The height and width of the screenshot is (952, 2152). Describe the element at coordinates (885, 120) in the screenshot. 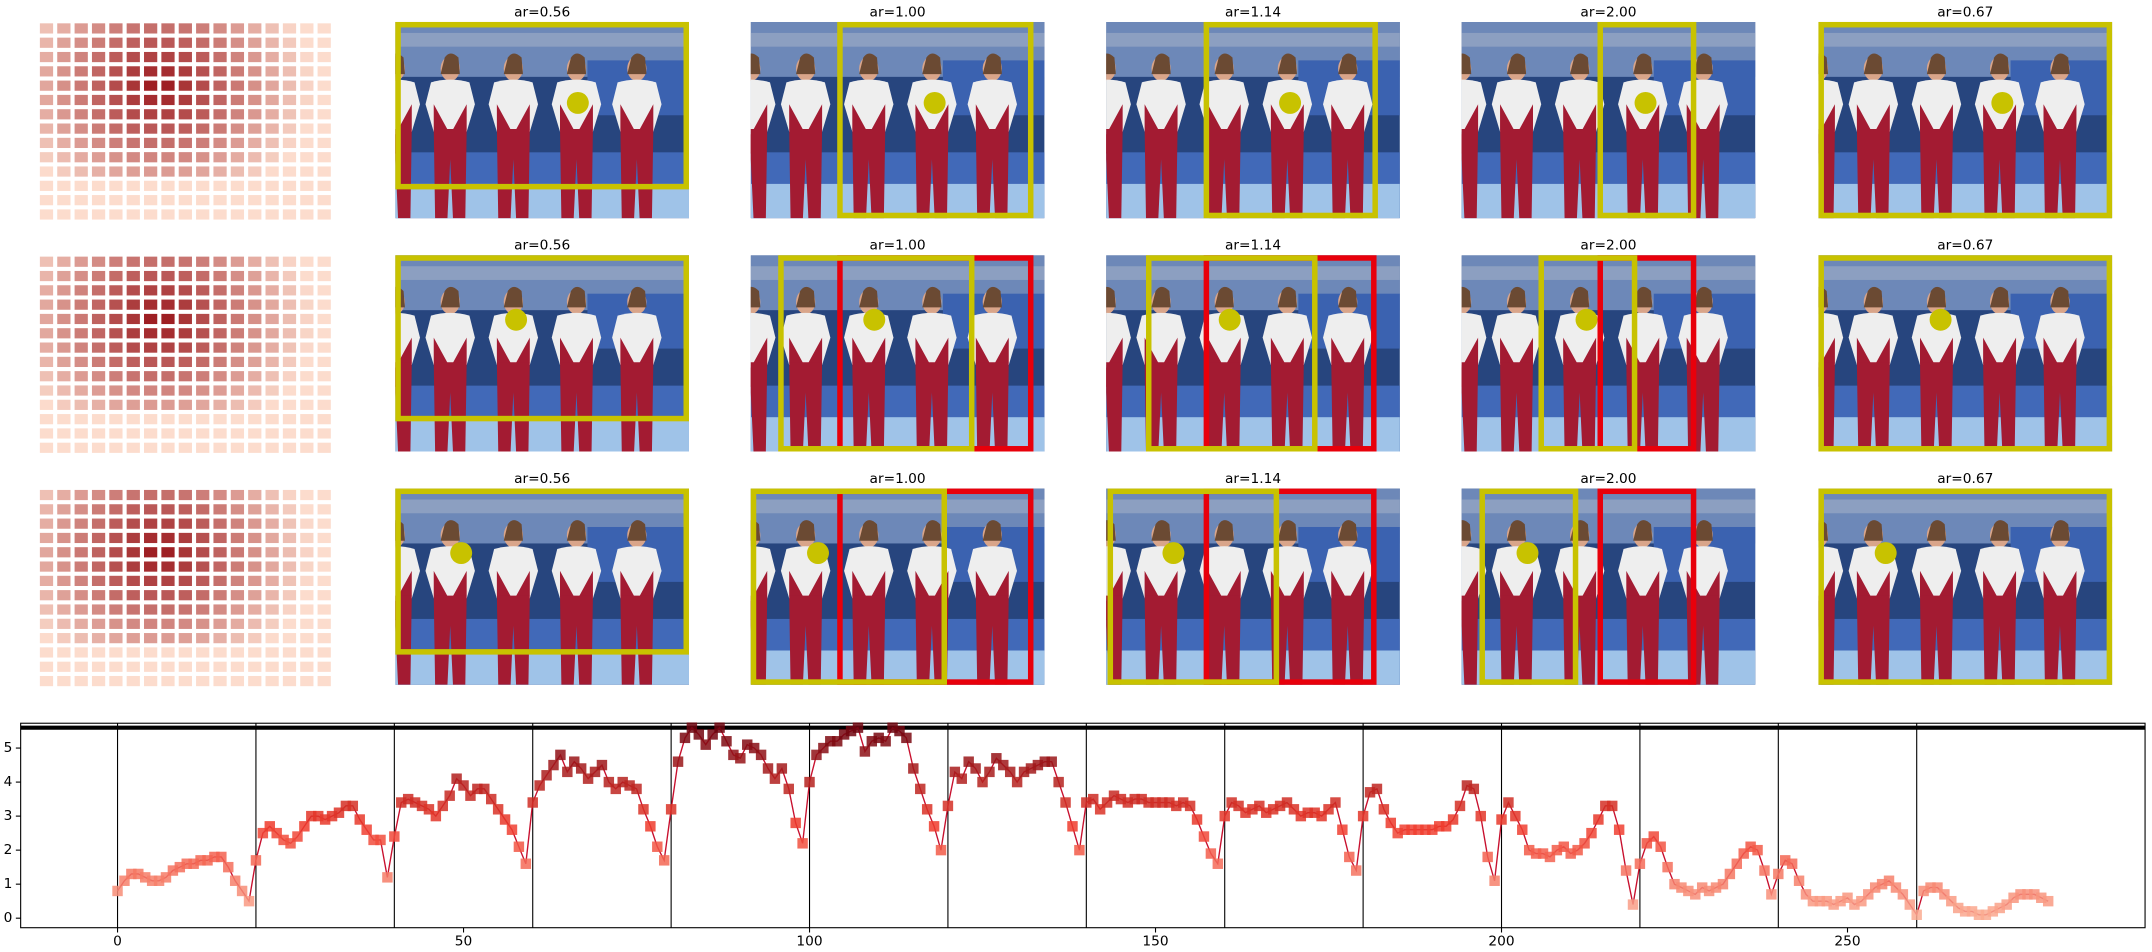

I see `photo` at that location.